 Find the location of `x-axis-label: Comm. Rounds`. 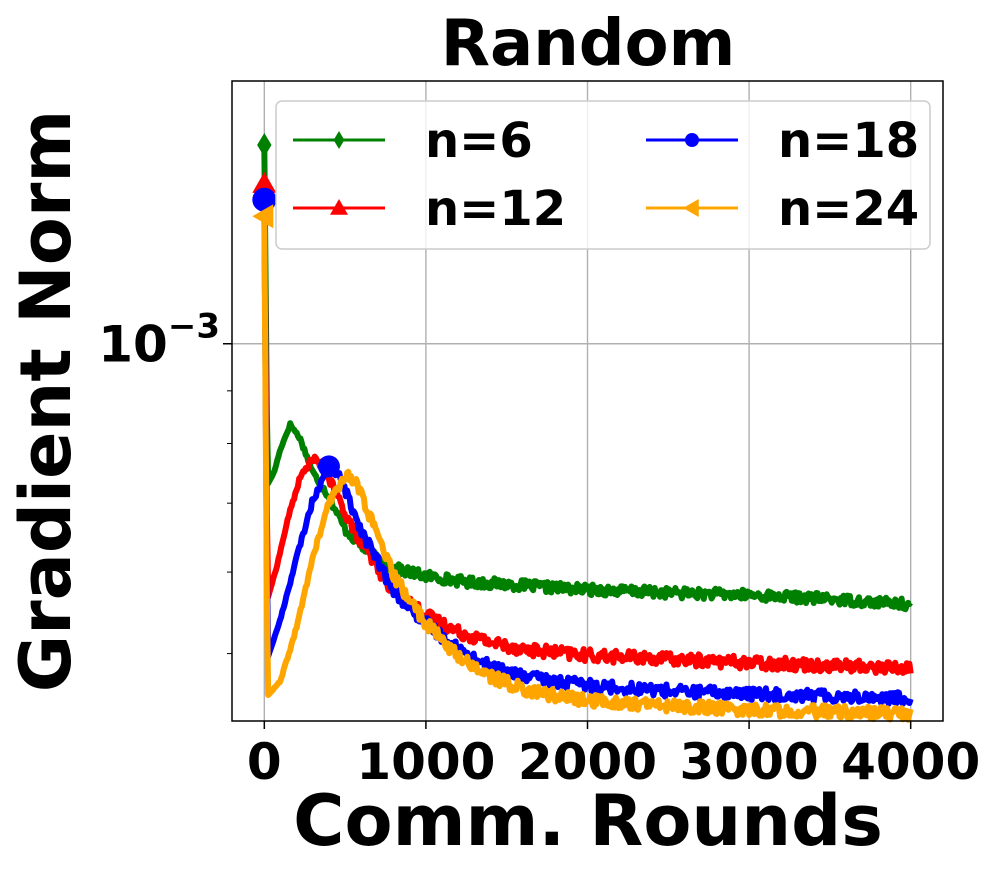

x-axis-label: Comm. Rounds is located at coordinates (588, 821).